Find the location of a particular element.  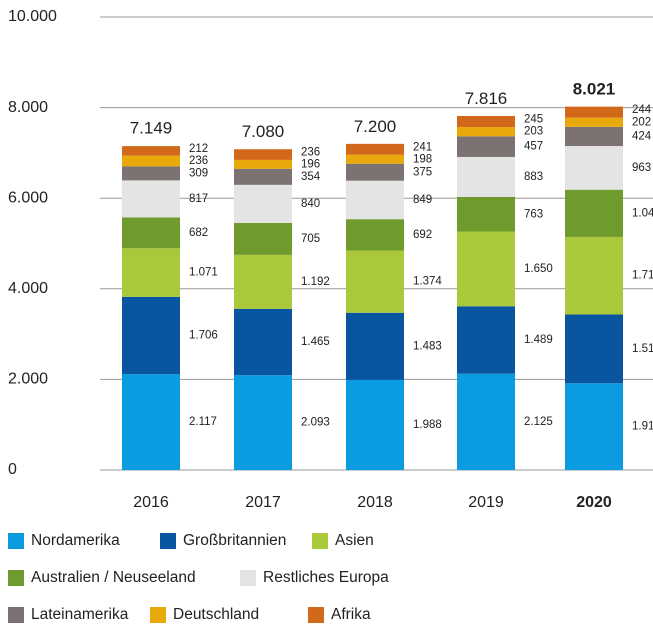

x-tick-label: 2016 is located at coordinates (151, 502).